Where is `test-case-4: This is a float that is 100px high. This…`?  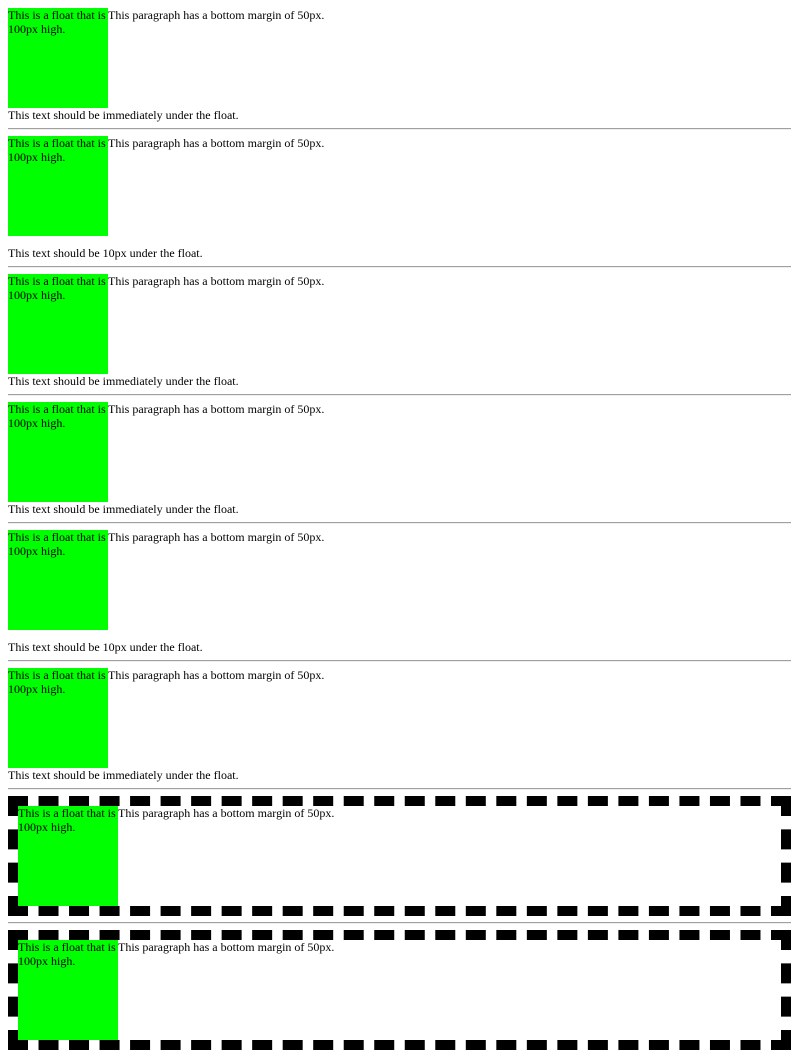 test-case-4: This is a float that is 100px high. This… is located at coordinates (399, 459).